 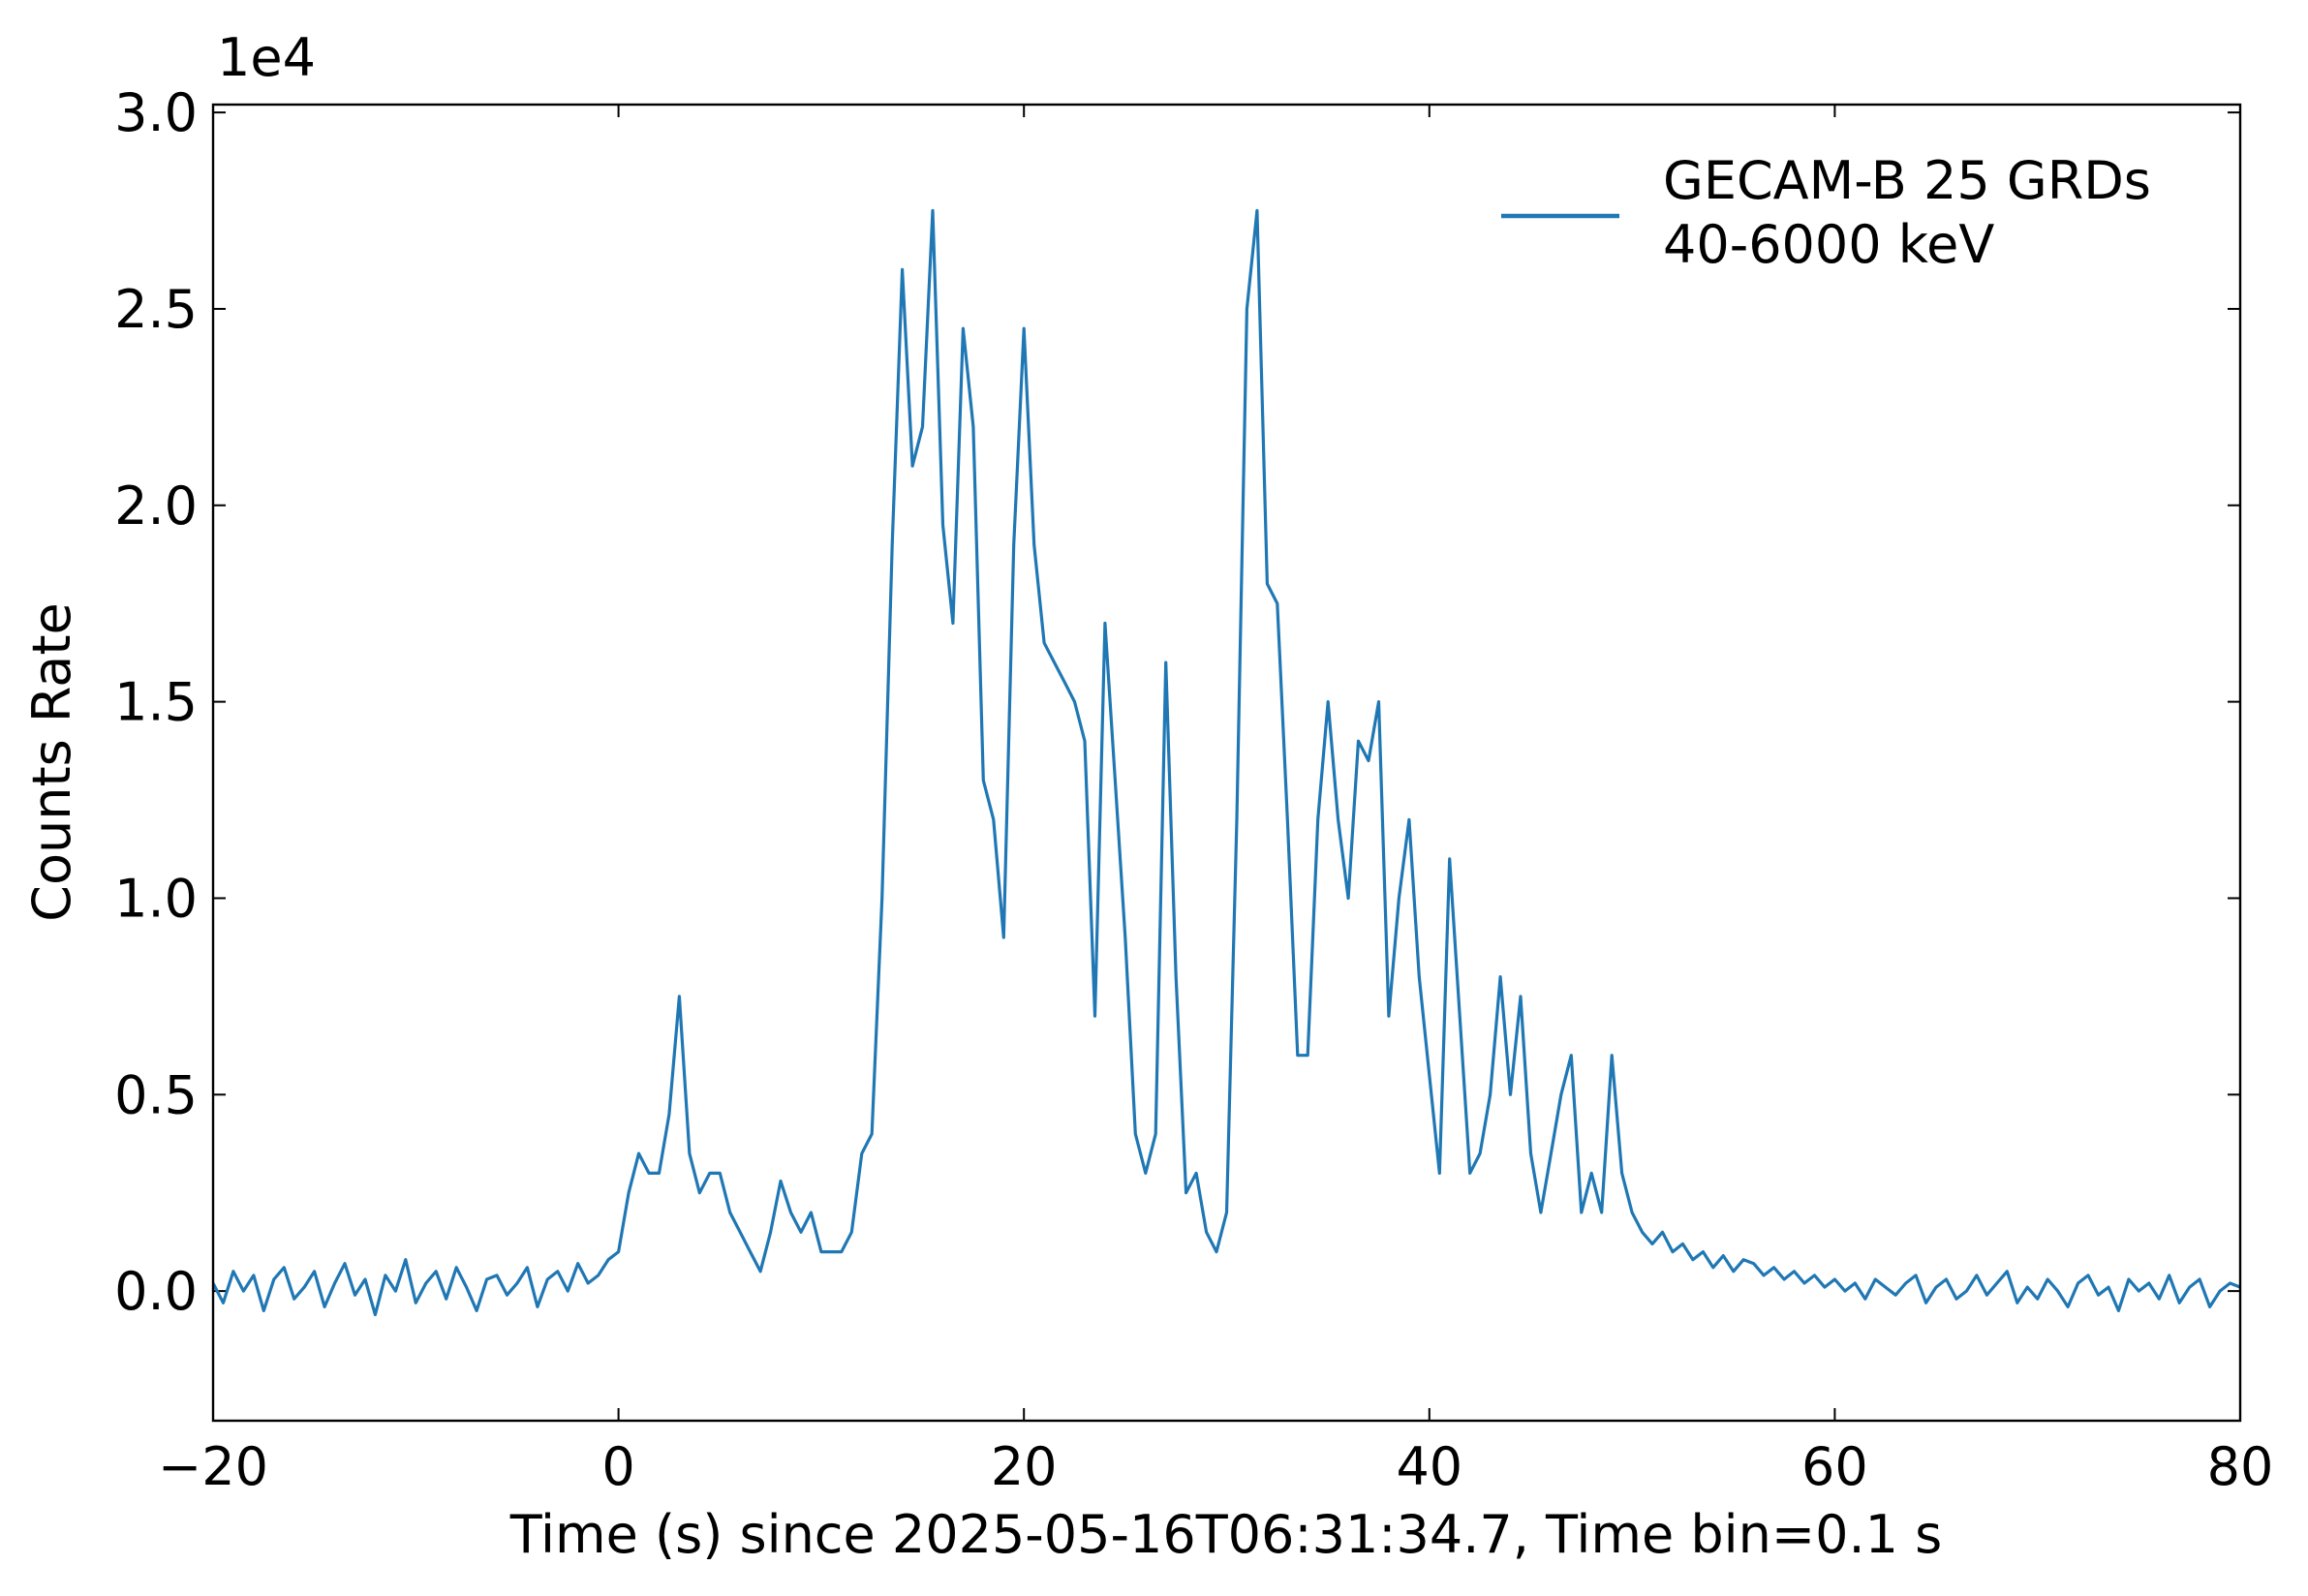 I want to click on offset-label: 1e4, so click(x=267, y=57).